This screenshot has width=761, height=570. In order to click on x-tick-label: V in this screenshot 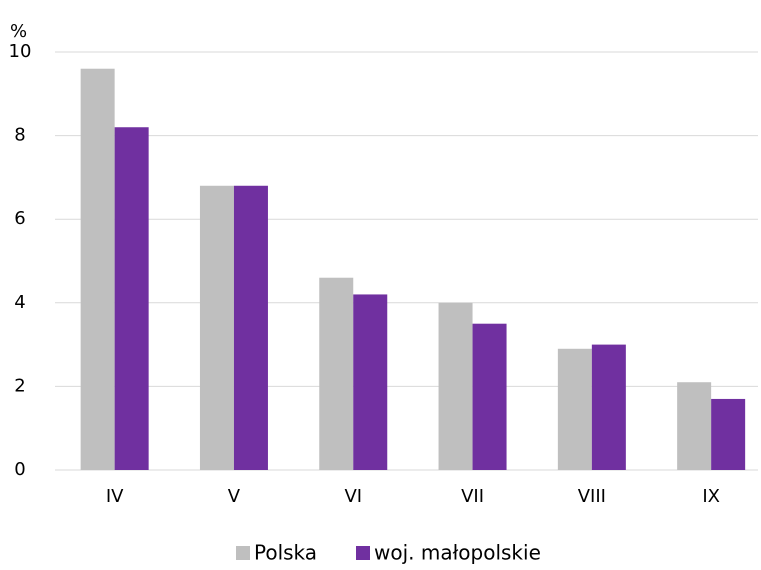, I will do `click(234, 496)`.